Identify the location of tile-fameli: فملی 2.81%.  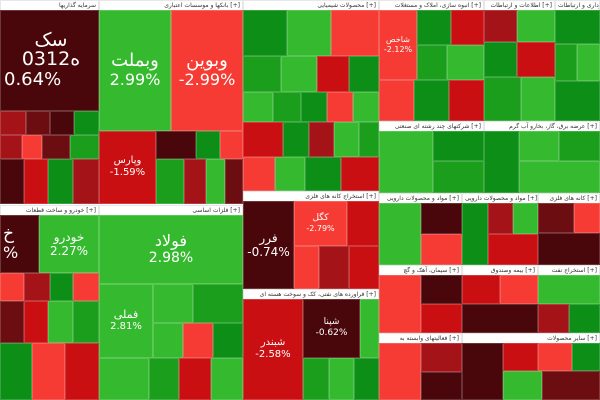
(126, 321).